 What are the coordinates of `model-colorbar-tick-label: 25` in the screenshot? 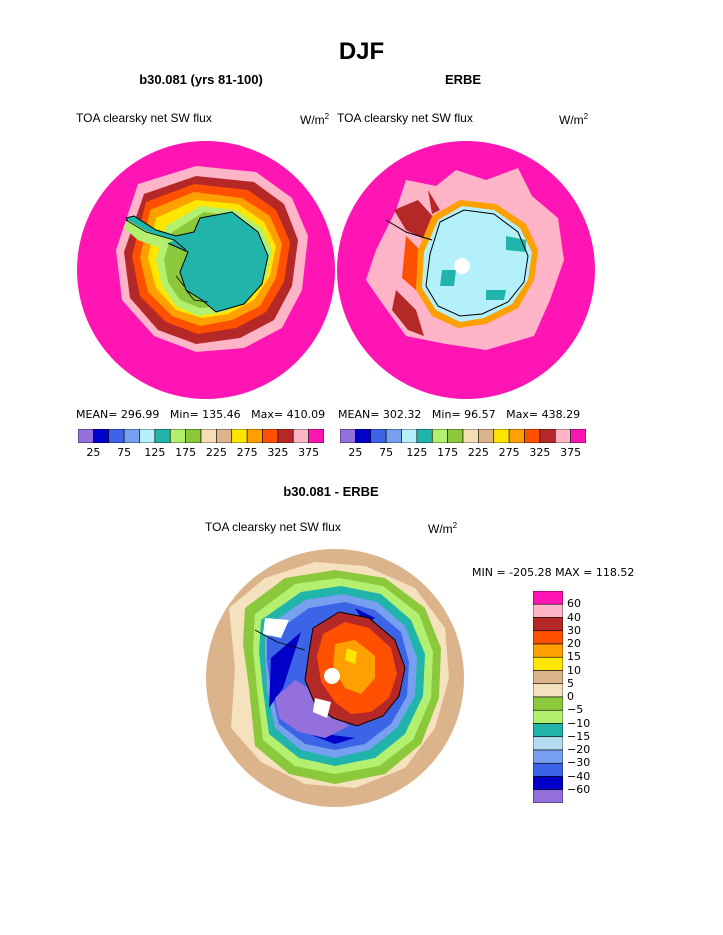 It's located at (93, 452).